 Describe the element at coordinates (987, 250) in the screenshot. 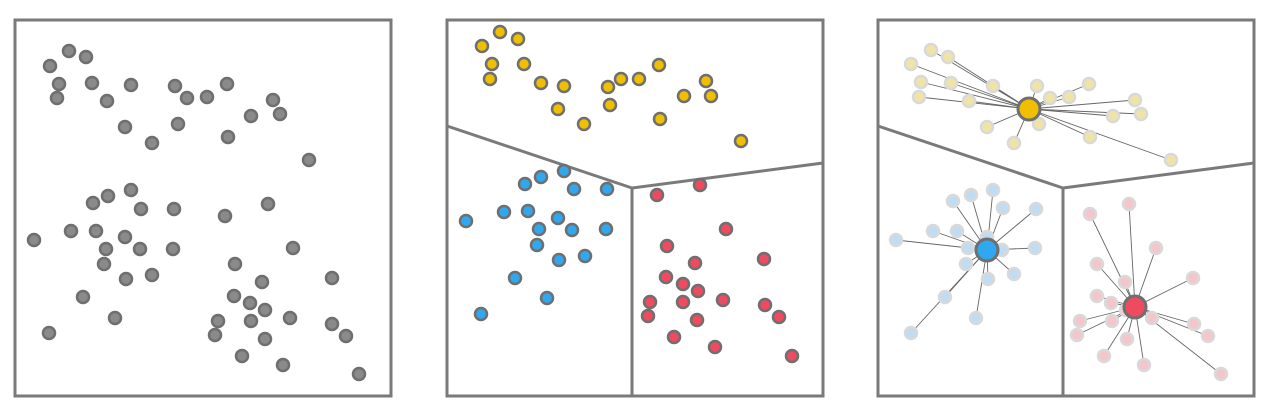

I see `cluster-blue-centroid` at that location.